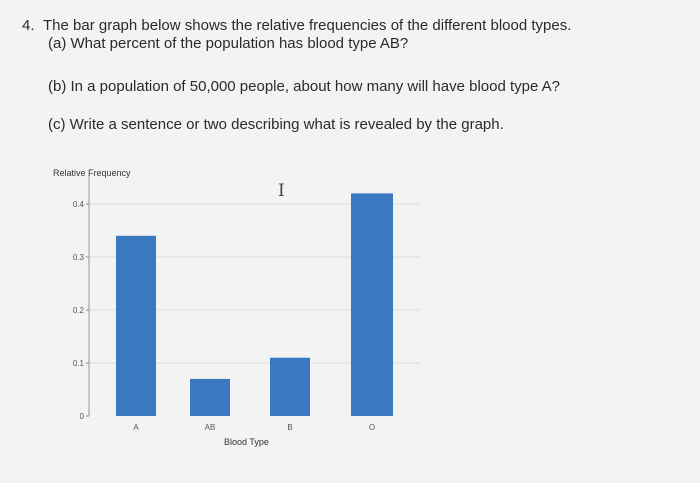  I want to click on y-axis-ticks: 0 0.1 0.2 0.3 0.4, so click(81, 310).